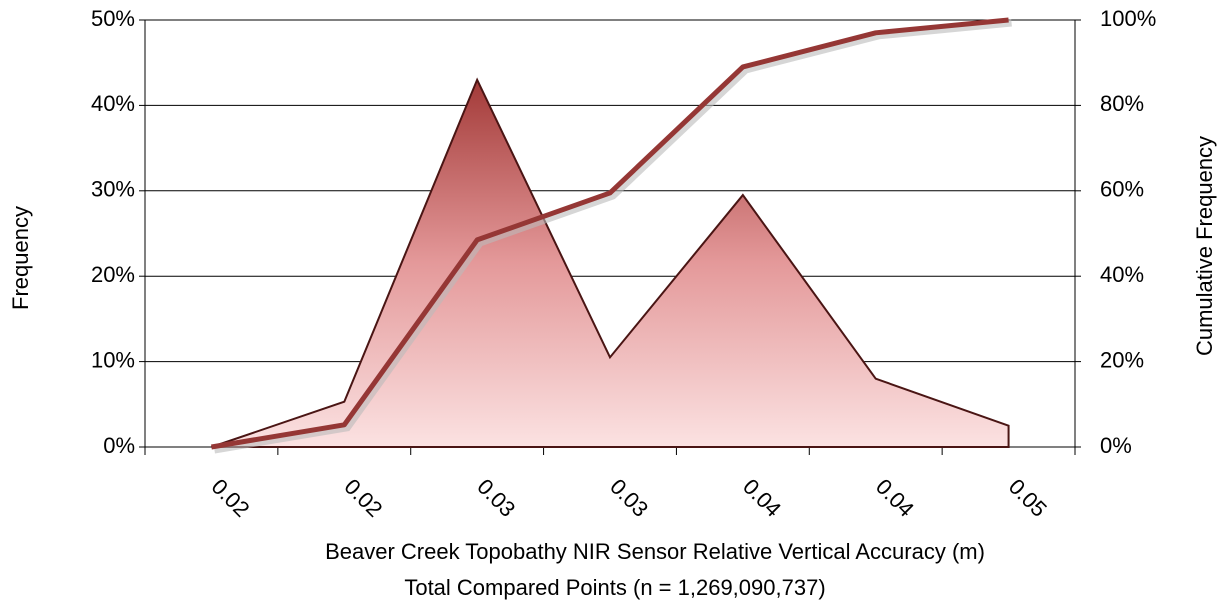 The width and height of the screenshot is (1230, 608). What do you see at coordinates (20, 258) in the screenshot?
I see `y-axis-label: Frequency` at bounding box center [20, 258].